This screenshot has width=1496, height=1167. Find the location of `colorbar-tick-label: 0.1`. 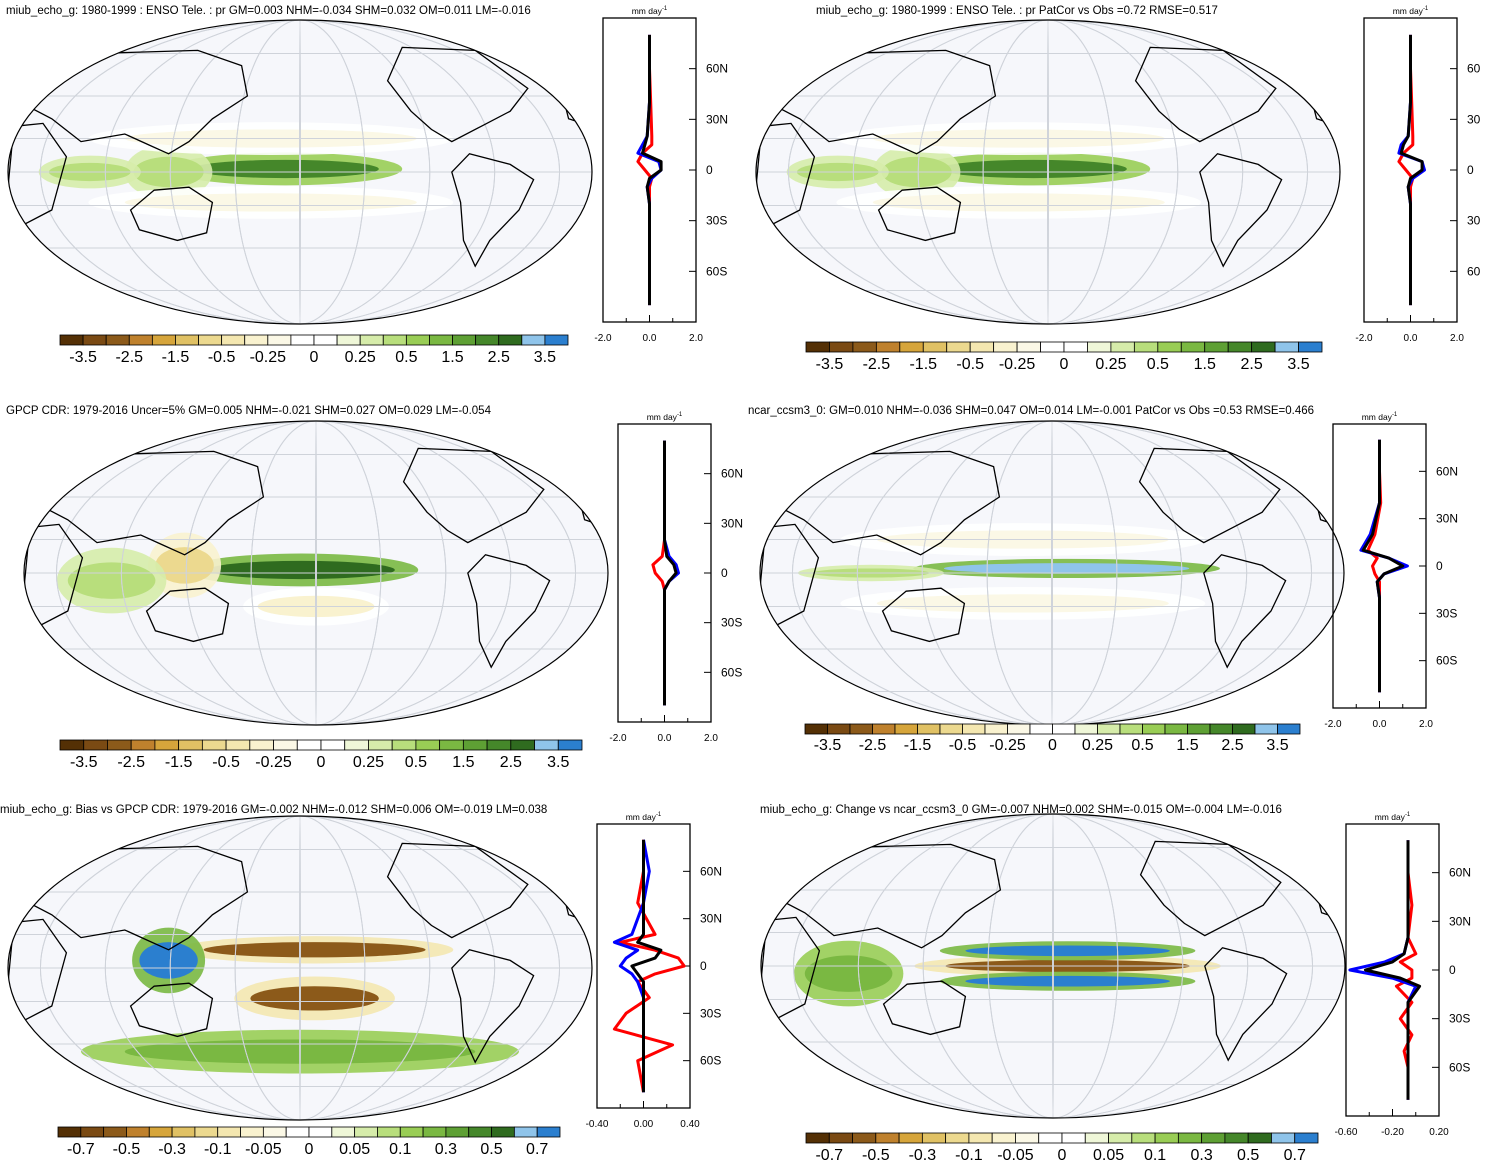

colorbar-tick-label: 0.1 is located at coordinates (400, 1149).